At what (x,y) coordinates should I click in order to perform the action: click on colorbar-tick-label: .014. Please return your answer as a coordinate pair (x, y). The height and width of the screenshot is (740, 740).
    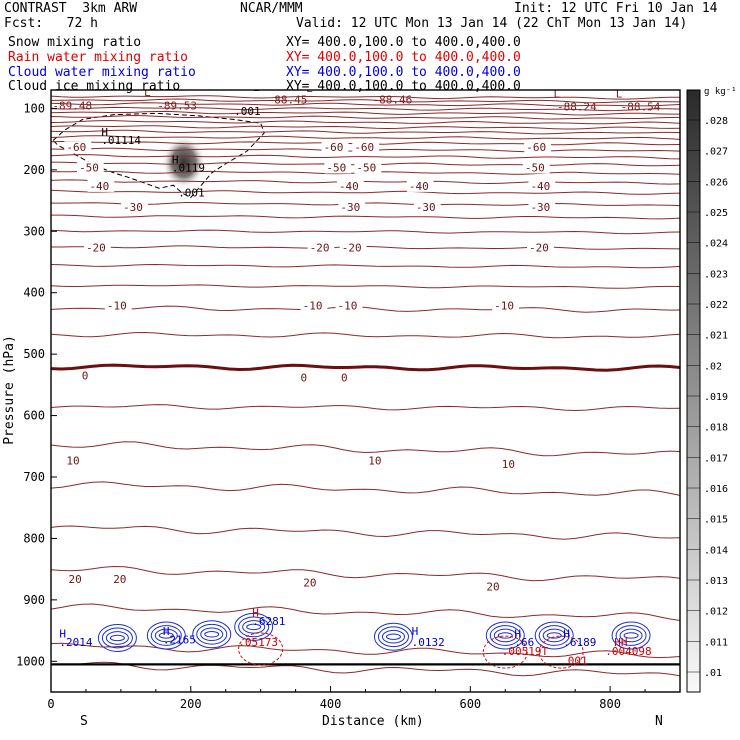
    Looking at the image, I should click on (716, 550).